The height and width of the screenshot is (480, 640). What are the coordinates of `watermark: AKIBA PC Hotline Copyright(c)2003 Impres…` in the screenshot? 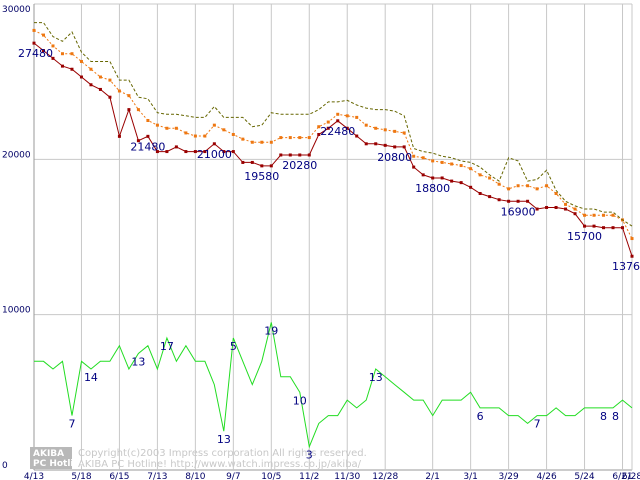 It's located at (198, 458).